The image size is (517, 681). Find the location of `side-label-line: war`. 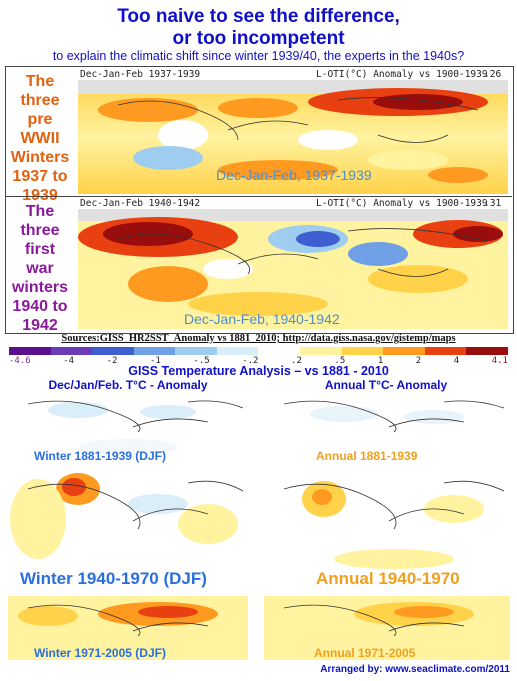

side-label-line: war is located at coordinates (40, 268).